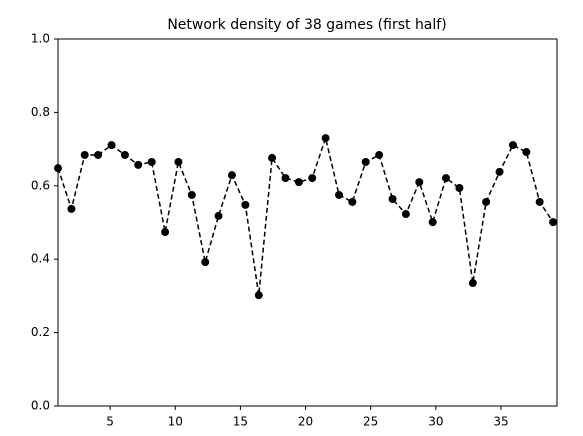  I want to click on y-tick-label: 0.2, so click(40, 332).